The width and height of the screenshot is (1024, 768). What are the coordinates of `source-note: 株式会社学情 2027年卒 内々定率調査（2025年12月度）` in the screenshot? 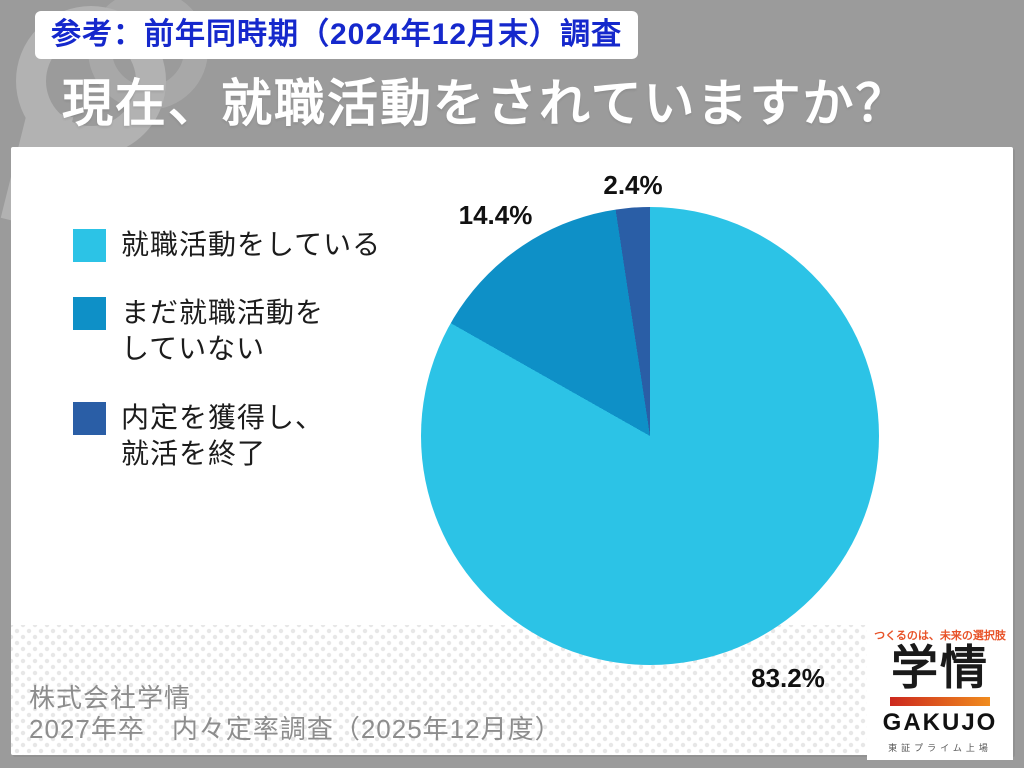 It's located at (295, 714).